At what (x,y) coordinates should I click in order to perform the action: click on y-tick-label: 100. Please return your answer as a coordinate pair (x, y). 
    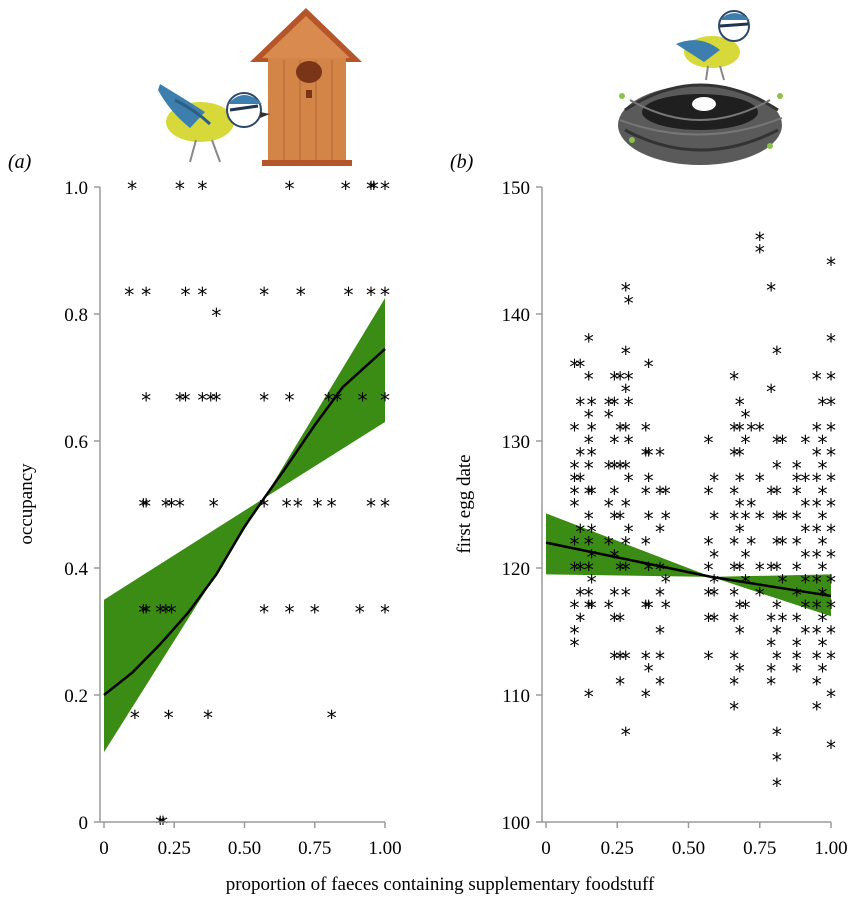
    Looking at the image, I should click on (516, 823).